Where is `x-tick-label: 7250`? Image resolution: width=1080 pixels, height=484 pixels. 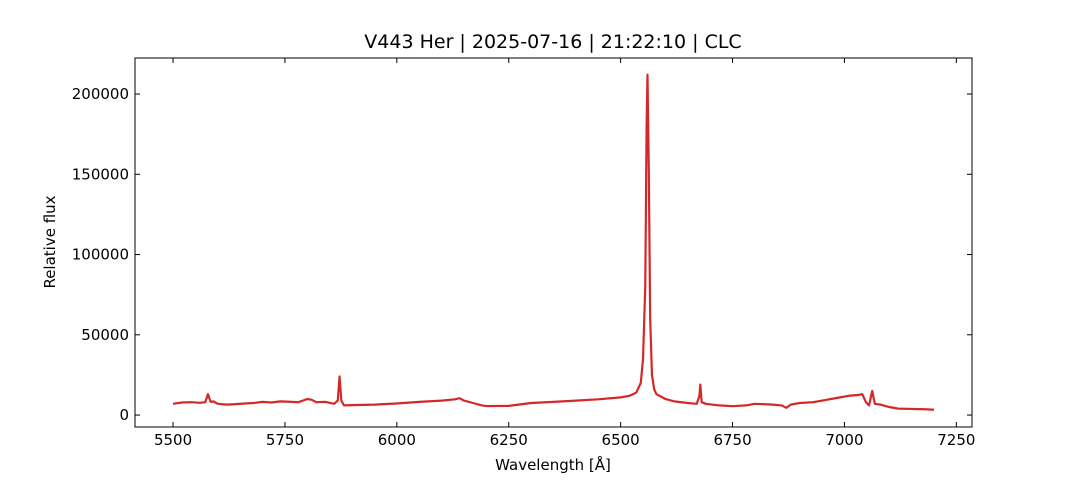
x-tick-label: 7250 is located at coordinates (956, 440).